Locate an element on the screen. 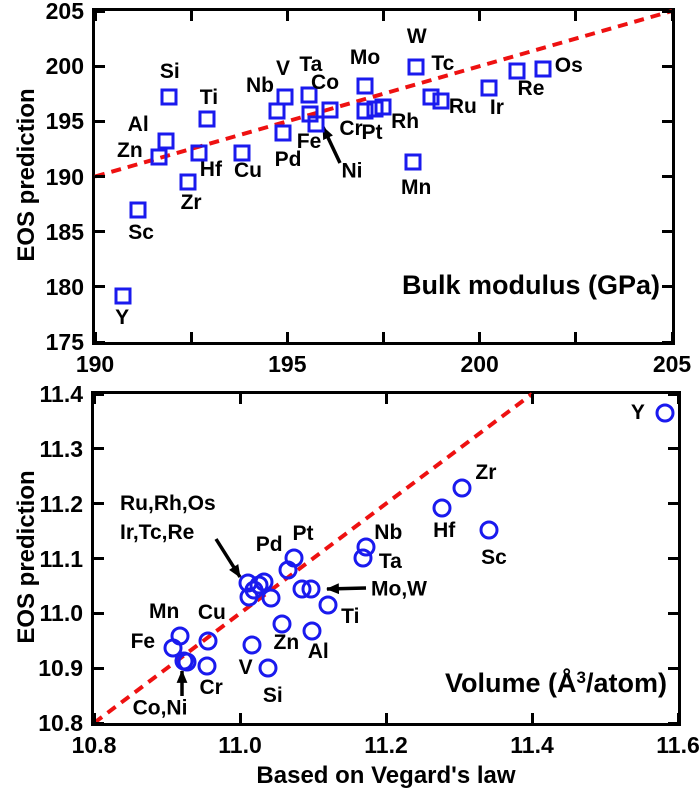 The height and width of the screenshot is (795, 700). volume-point-Ti is located at coordinates (328, 605).